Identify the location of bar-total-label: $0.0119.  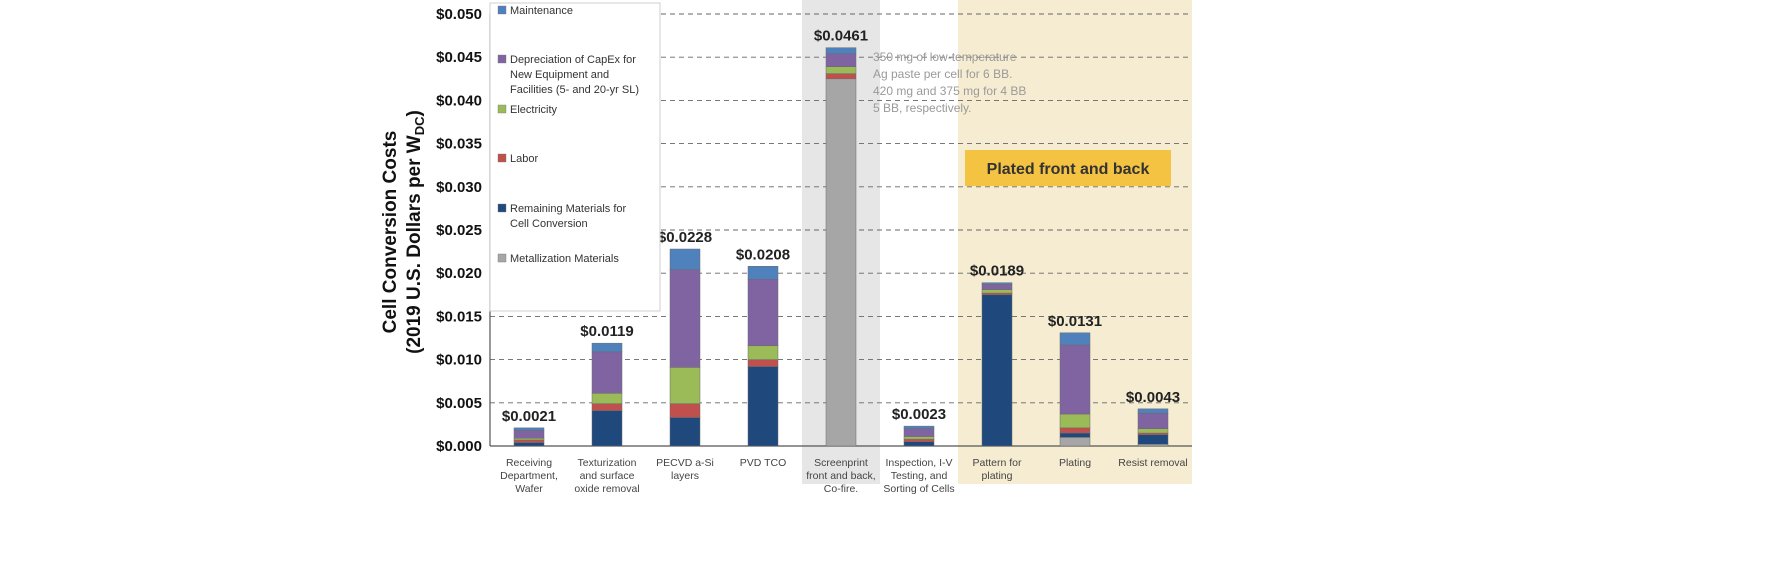
(606, 331).